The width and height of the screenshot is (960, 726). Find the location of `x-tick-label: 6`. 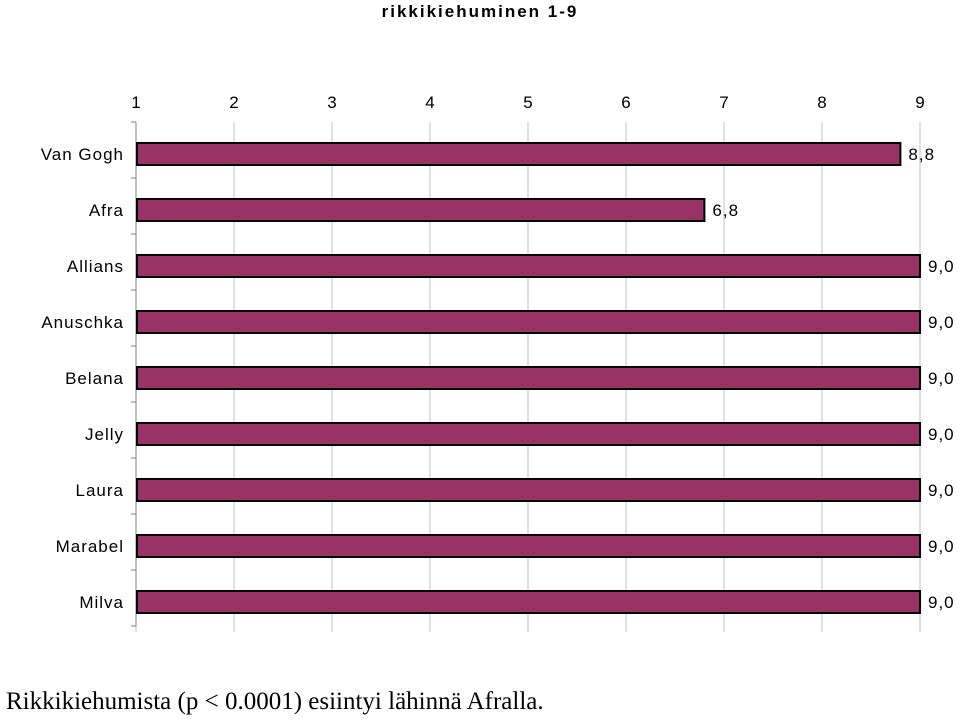

x-tick-label: 6 is located at coordinates (625, 102).